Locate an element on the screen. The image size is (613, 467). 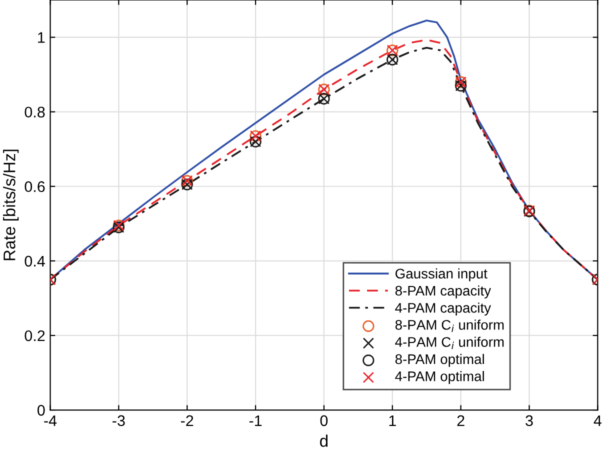
x-tick-label: -4 is located at coordinates (50, 420).